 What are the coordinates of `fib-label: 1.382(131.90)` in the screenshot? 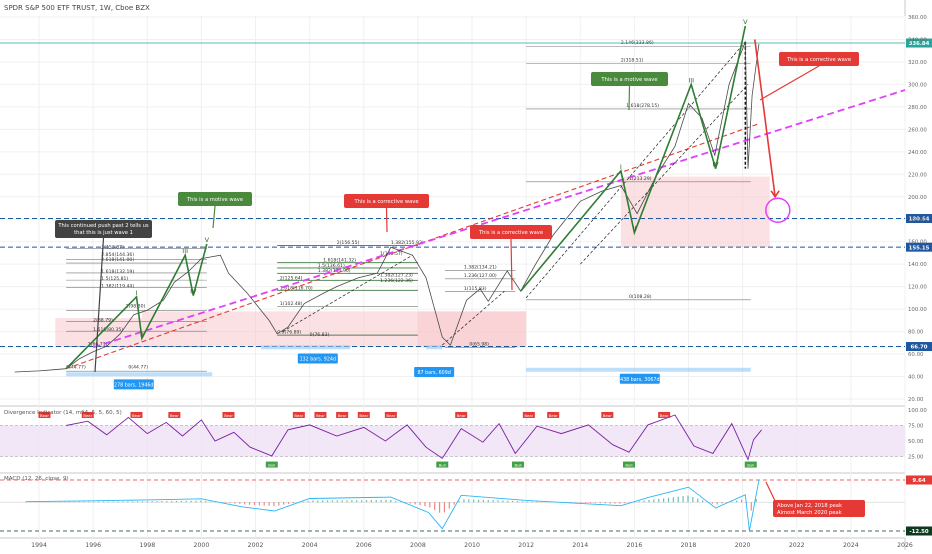 It's located at (334, 271).